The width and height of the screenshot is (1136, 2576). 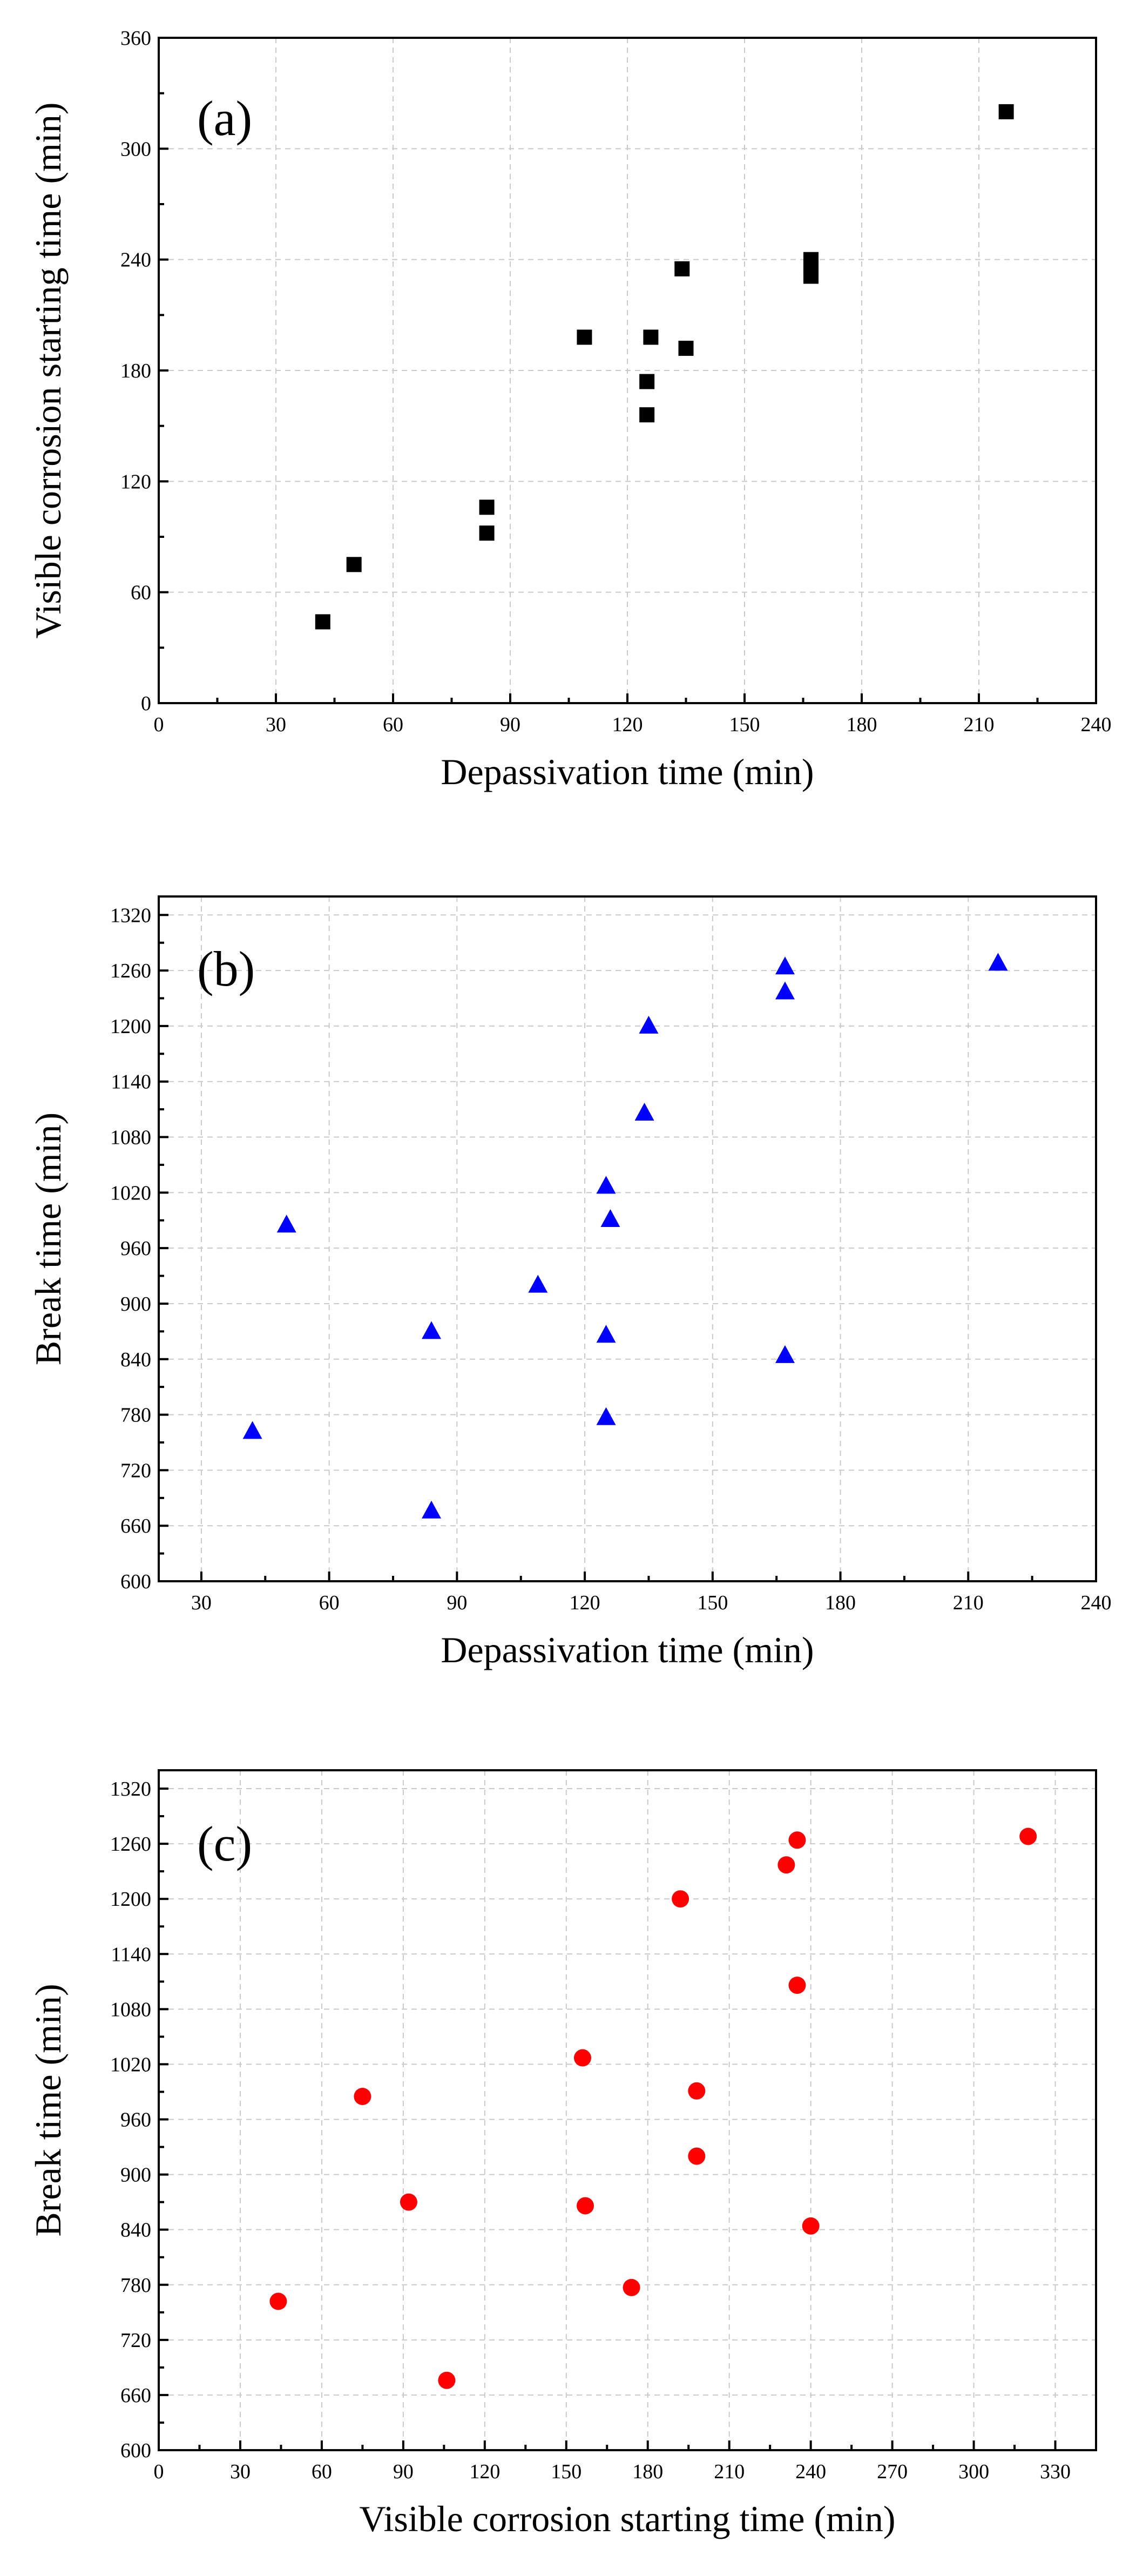 I want to click on x-tick-label: 150, so click(x=712, y=1603).